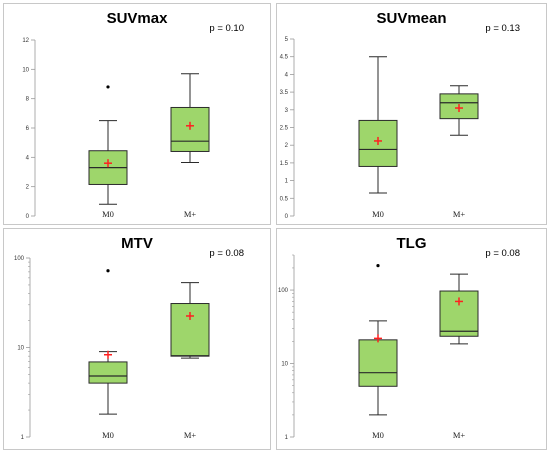 Image resolution: width=550 pixels, height=453 pixels. Describe the element at coordinates (226, 28) in the screenshot. I see `p-value-label: p = 0.10` at that location.